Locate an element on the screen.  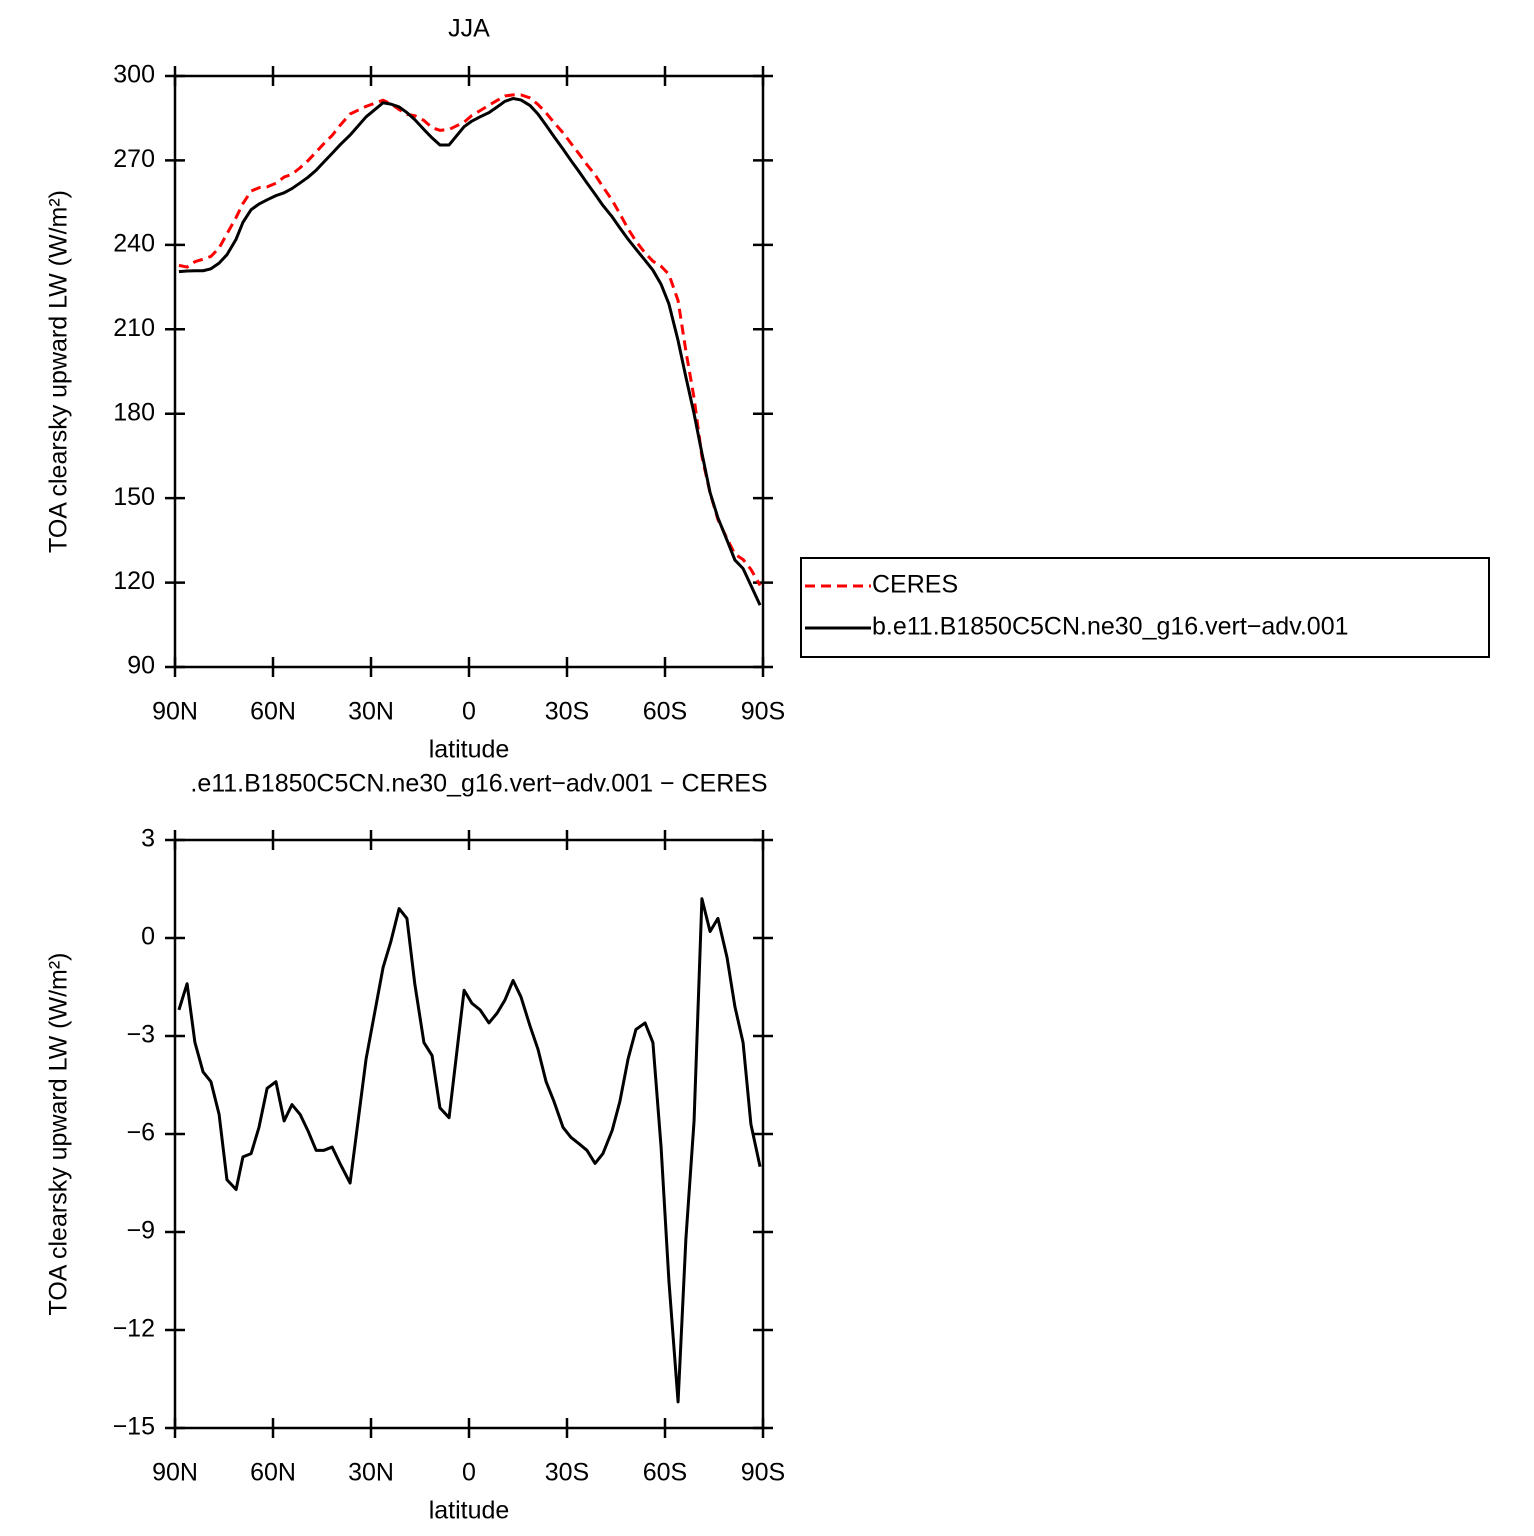
chart-title: JJA is located at coordinates (469, 29).